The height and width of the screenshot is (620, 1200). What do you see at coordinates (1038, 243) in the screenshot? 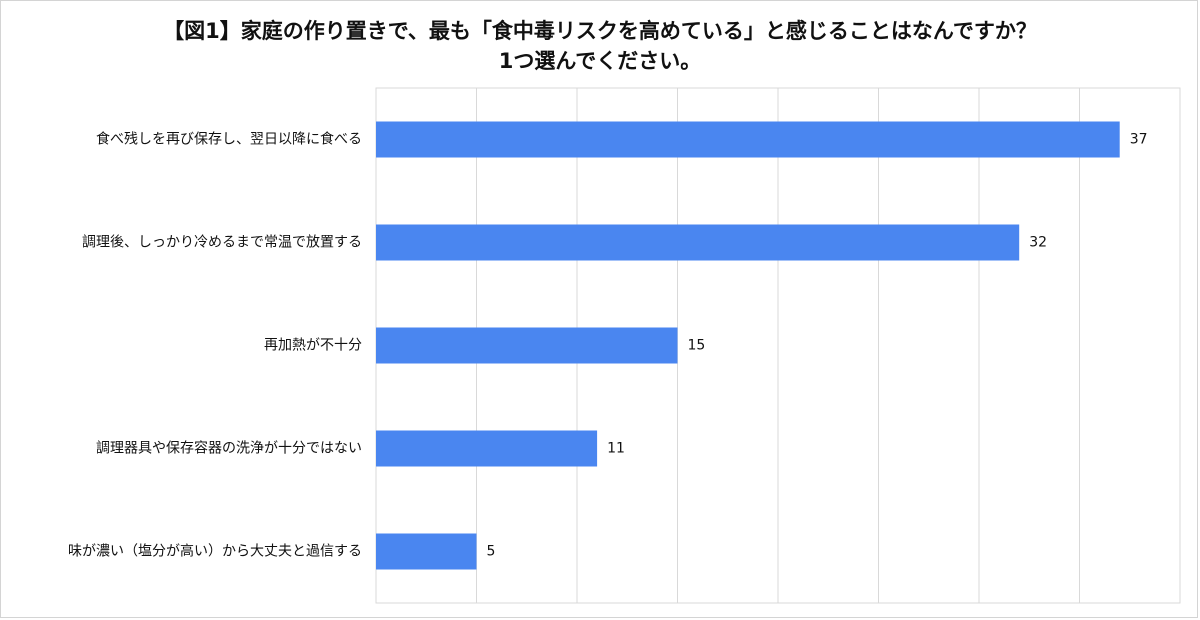
I see `data-label: 32` at bounding box center [1038, 243].